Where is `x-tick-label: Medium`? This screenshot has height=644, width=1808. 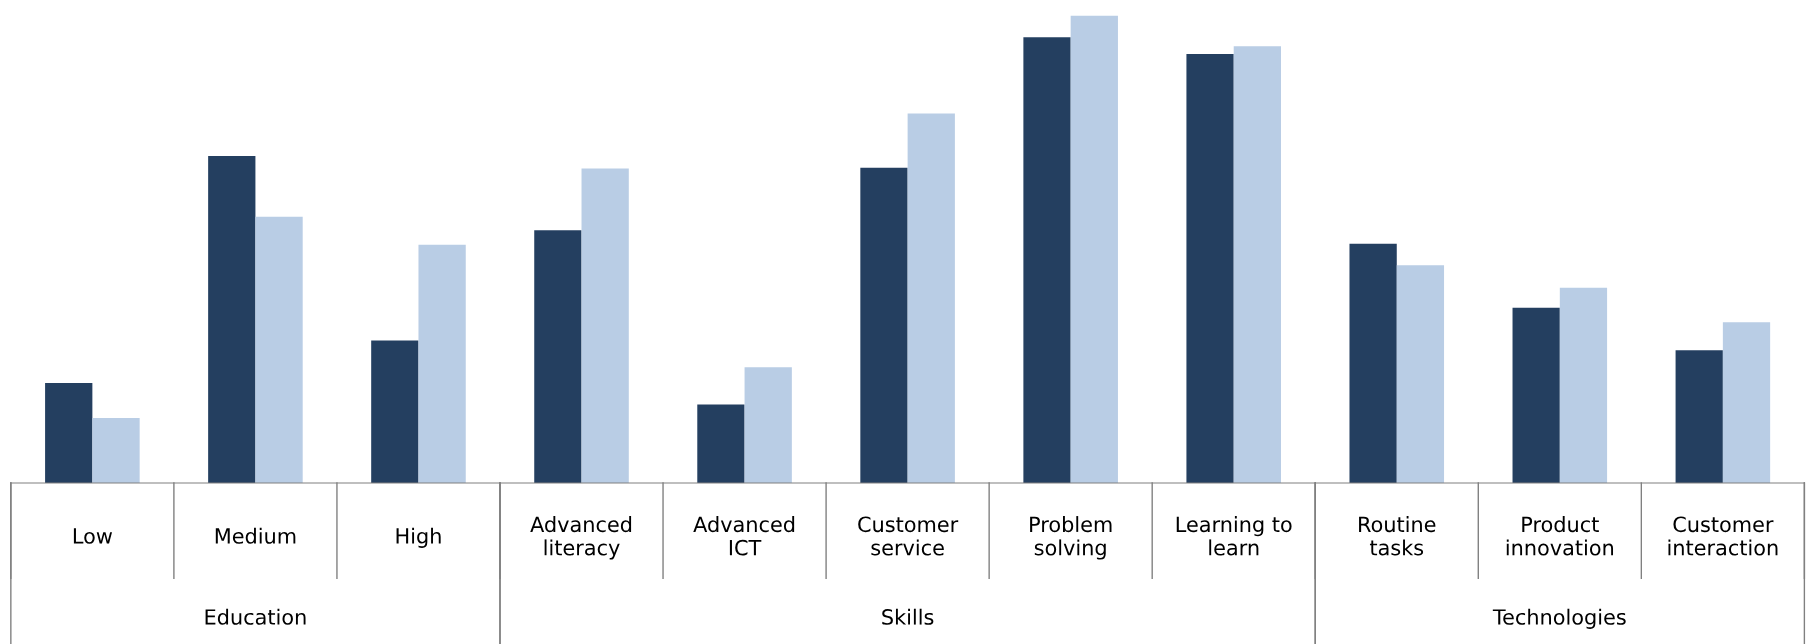
x-tick-label: Medium is located at coordinates (255, 535).